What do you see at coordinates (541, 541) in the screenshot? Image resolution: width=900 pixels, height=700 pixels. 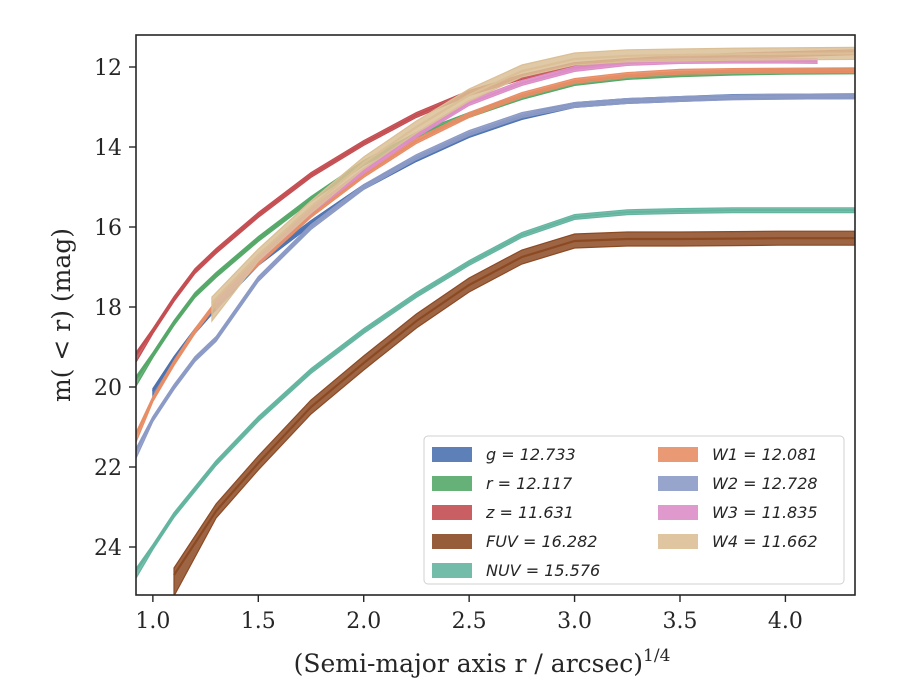 I see `legend-label: FUV = 16.282` at bounding box center [541, 541].